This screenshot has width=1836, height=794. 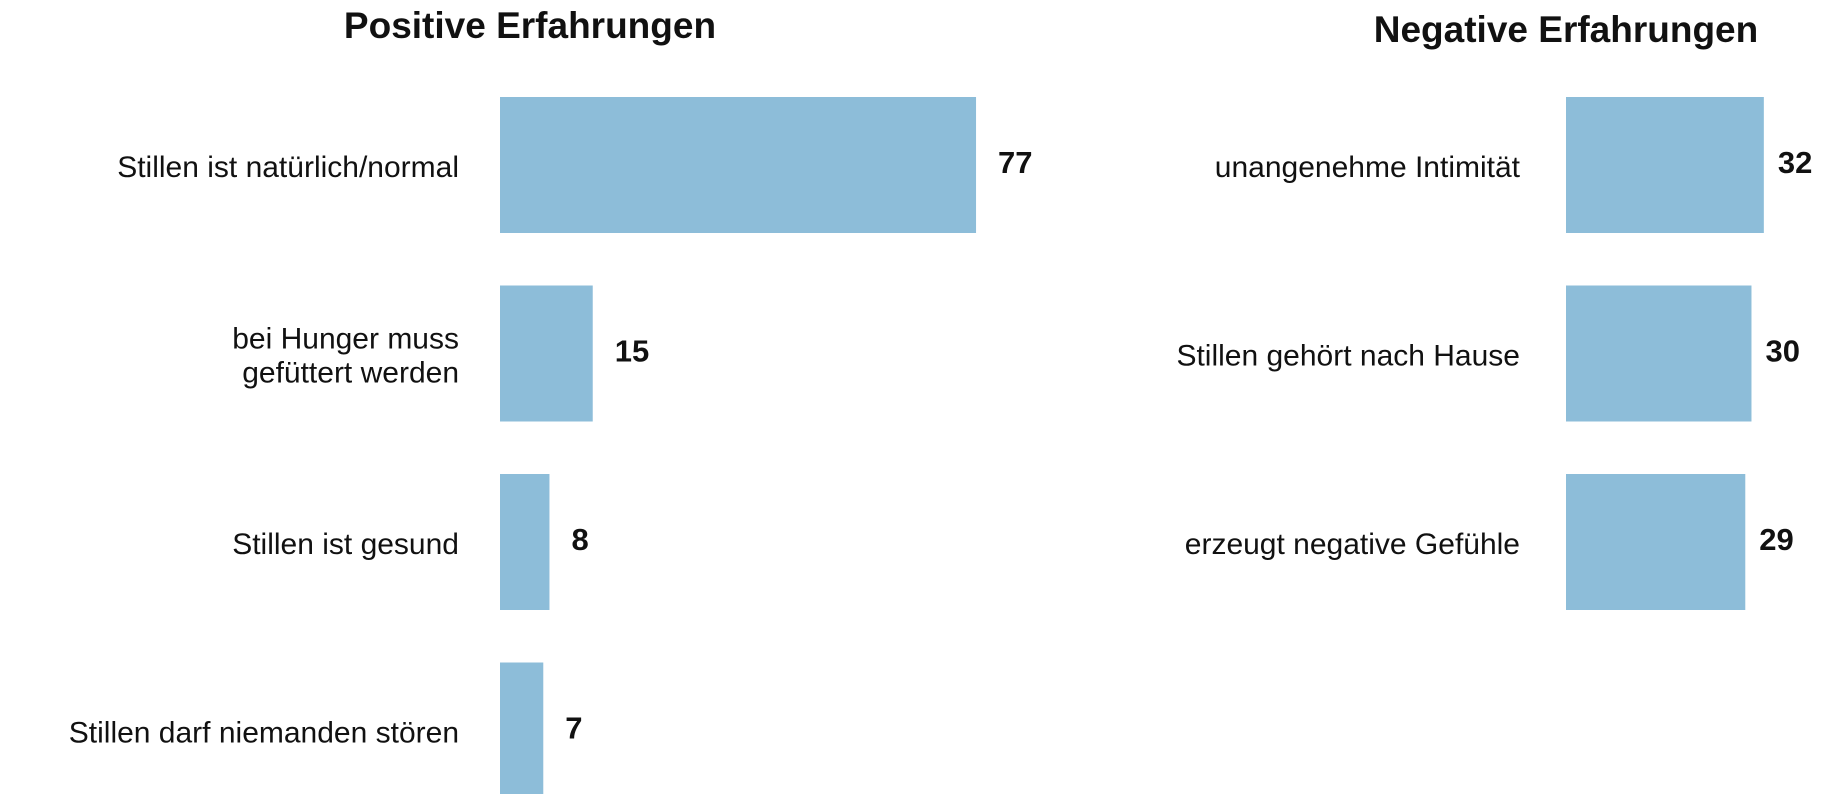 I want to click on chart-title: Negative Erfahrungen, so click(x=1566, y=29).